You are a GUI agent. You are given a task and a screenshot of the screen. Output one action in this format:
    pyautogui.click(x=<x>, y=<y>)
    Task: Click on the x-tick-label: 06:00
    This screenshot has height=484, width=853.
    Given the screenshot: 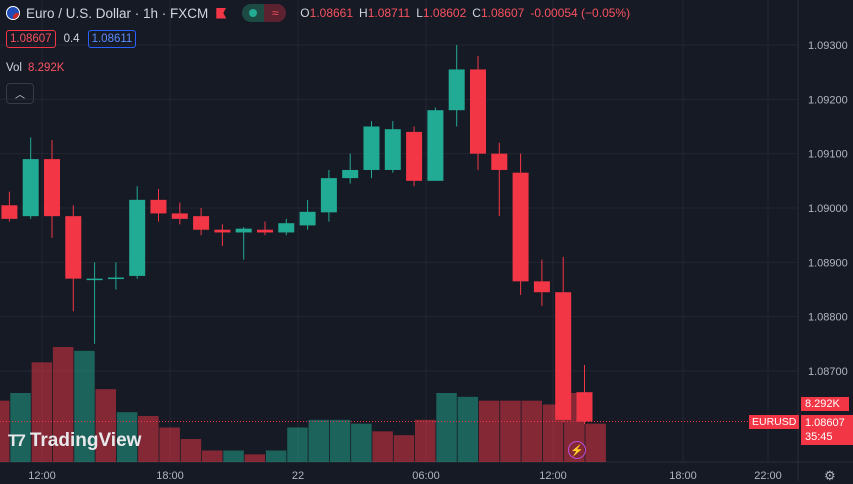 What is the action you would take?
    pyautogui.click(x=426, y=475)
    